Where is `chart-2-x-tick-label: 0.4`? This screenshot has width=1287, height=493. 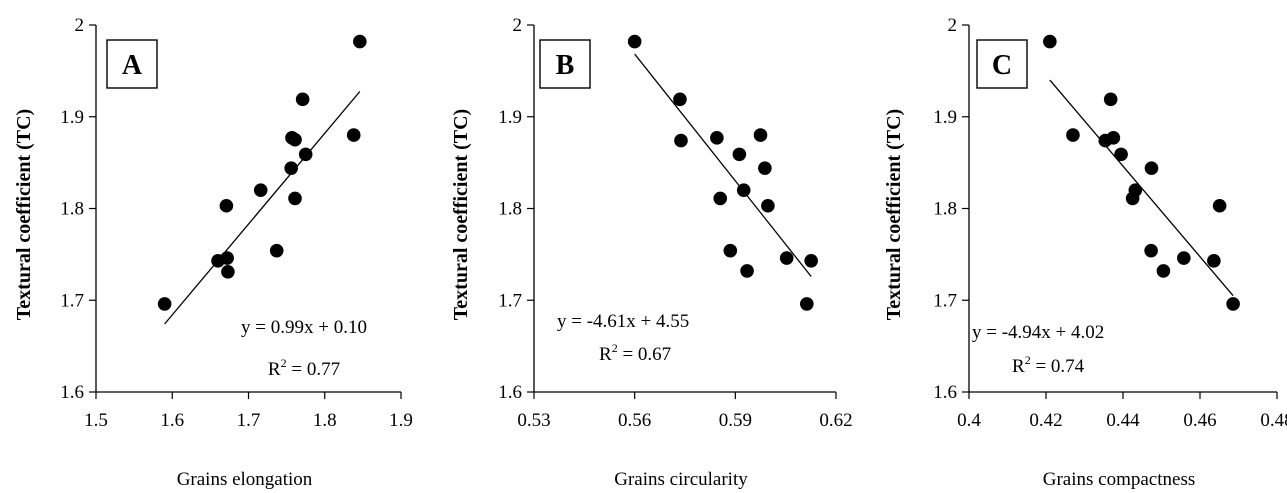 chart-2-x-tick-label: 0.4 is located at coordinates (969, 420).